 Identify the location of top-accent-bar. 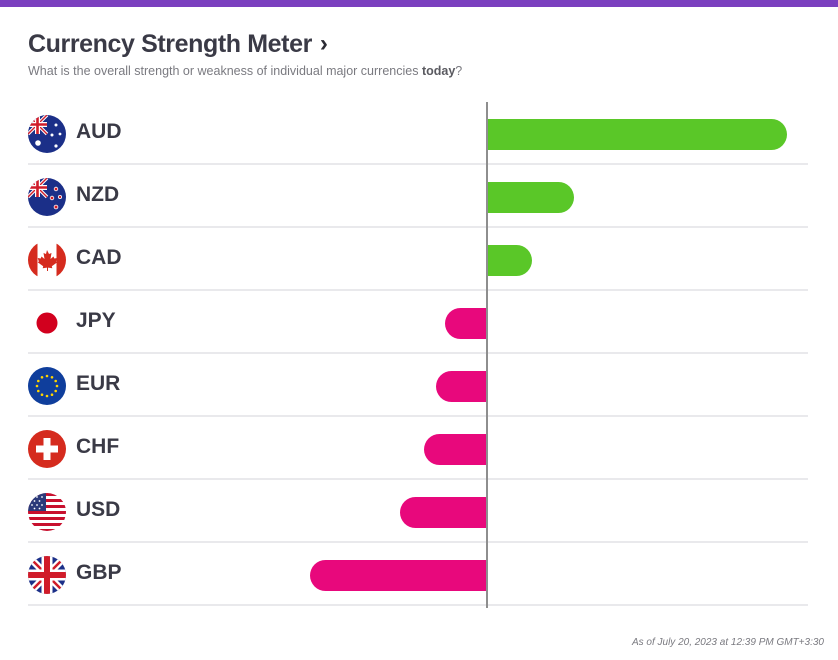
(419, 3).